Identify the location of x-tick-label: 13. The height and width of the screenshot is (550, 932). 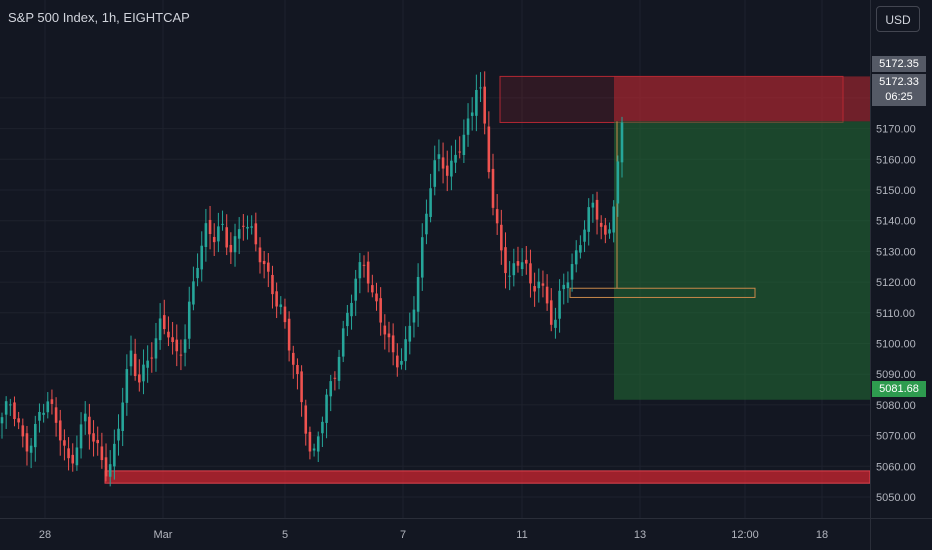
(640, 535).